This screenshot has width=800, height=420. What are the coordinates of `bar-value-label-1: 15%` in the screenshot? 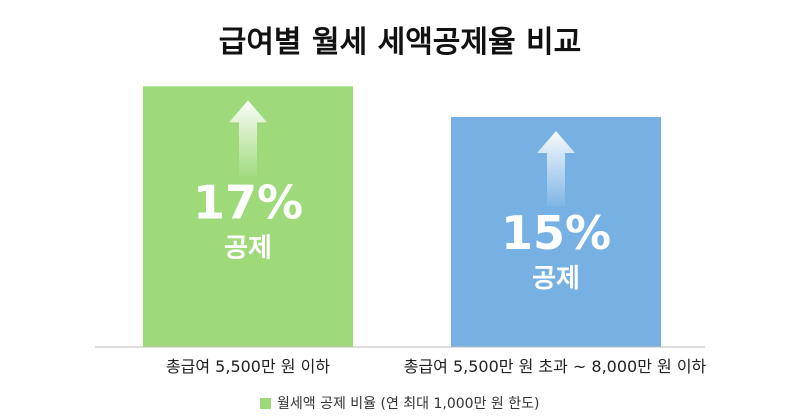 It's located at (556, 233).